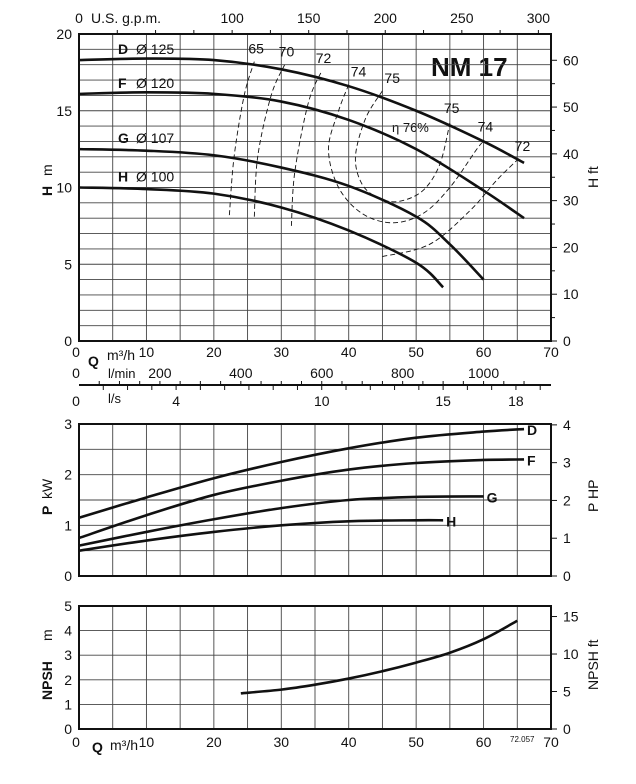 This screenshot has height=784, width=636. I want to click on npsh-y2-tick-label: 0, so click(567, 729).